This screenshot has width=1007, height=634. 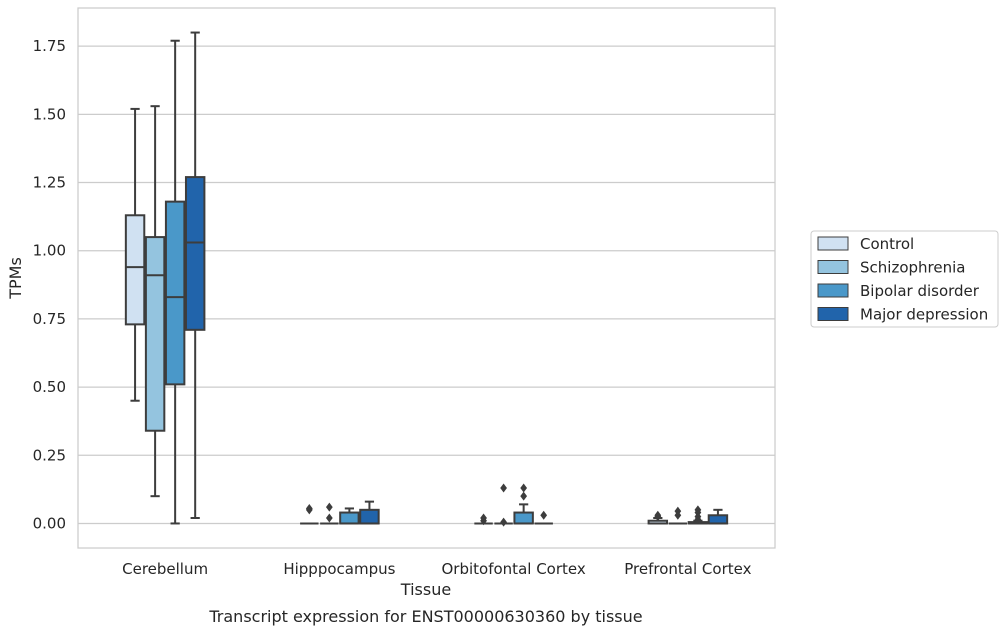 I want to click on x-tick-label: Cerebellum, so click(x=165, y=569).